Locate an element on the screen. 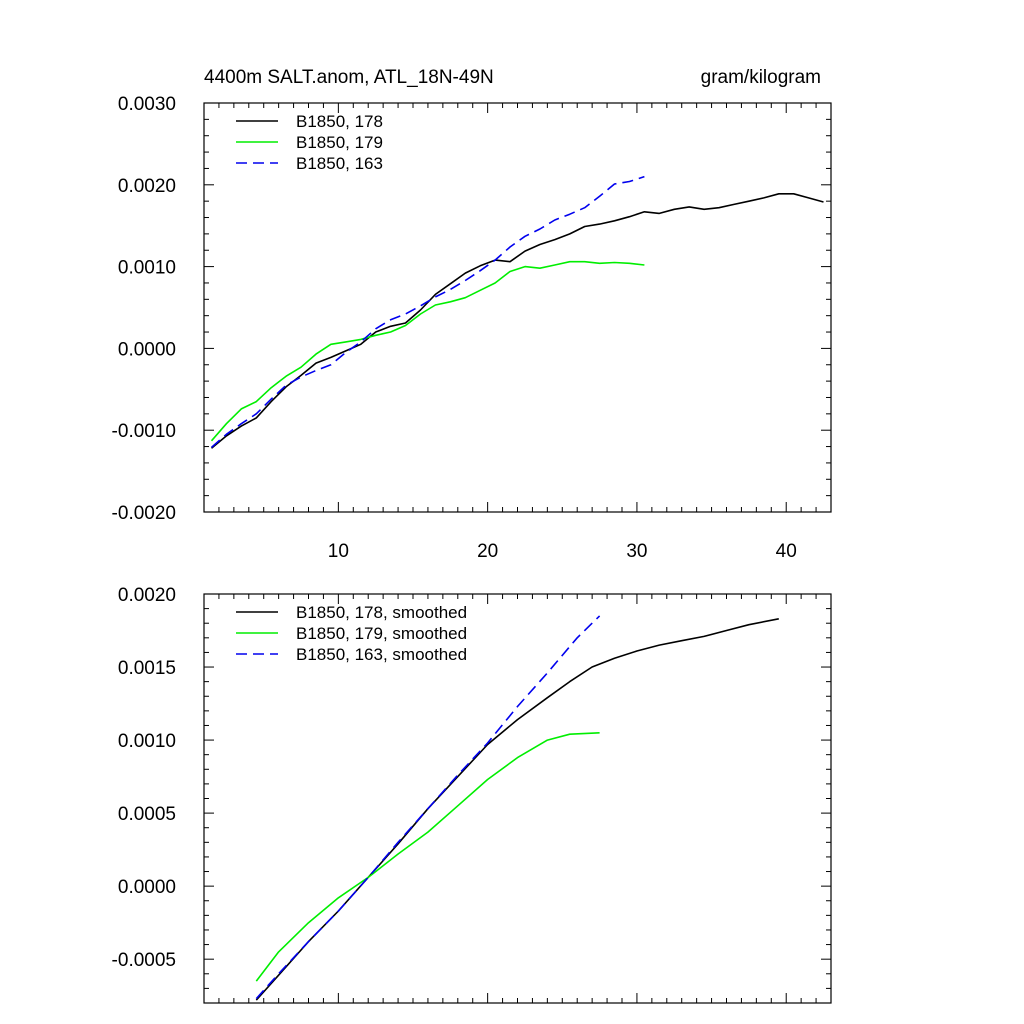  legend-label: B1850, 178, smoothed is located at coordinates (381, 612).